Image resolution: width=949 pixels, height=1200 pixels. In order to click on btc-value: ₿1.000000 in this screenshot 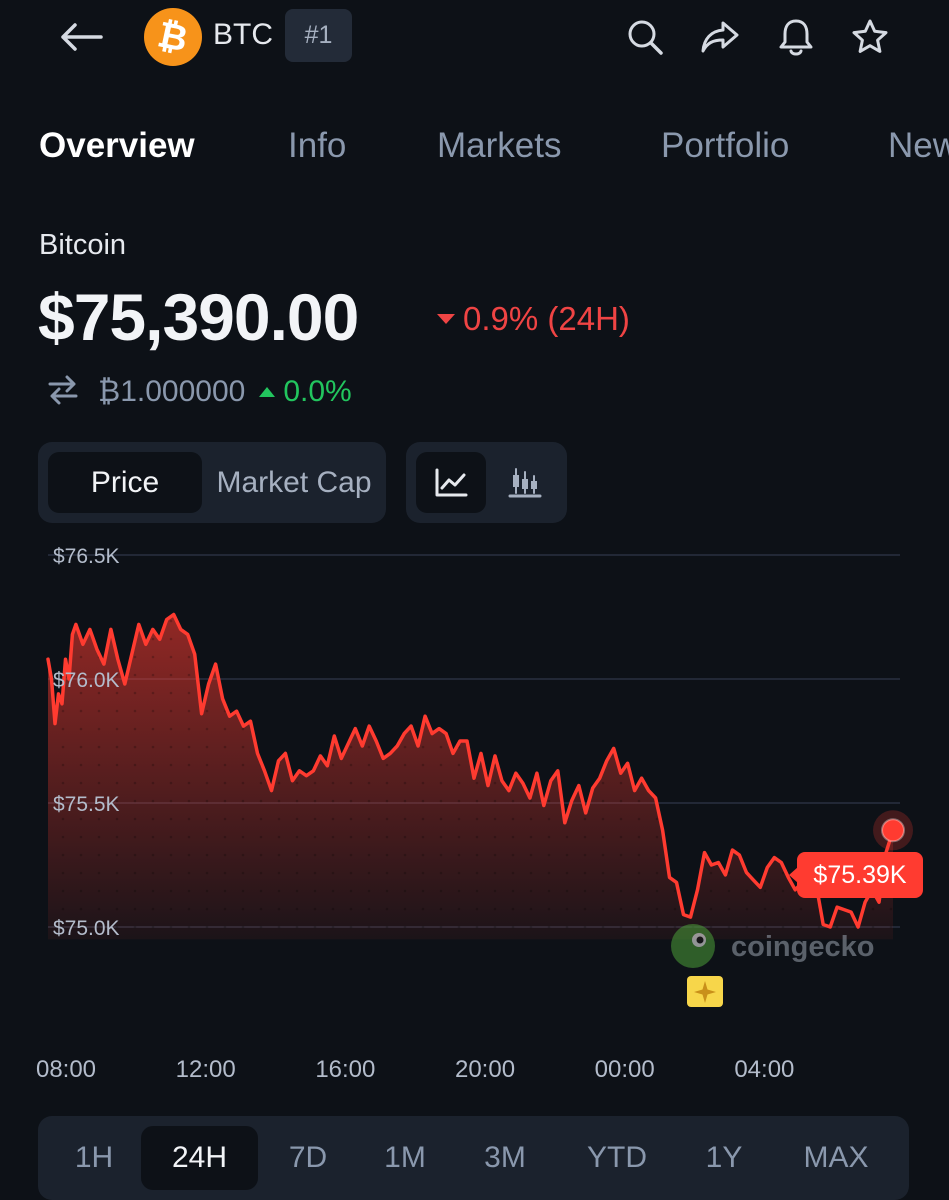, I will do `click(172, 391)`.